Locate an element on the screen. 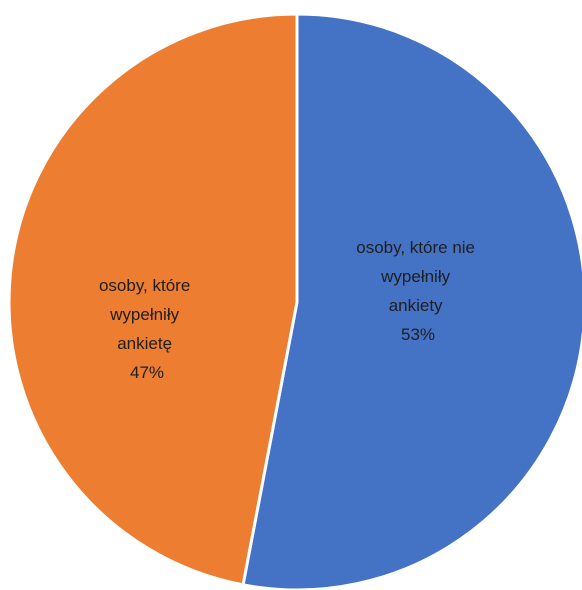 This screenshot has width=582, height=590. slice-label-not-filled-line-2: wypełniły is located at coordinates (415, 276).